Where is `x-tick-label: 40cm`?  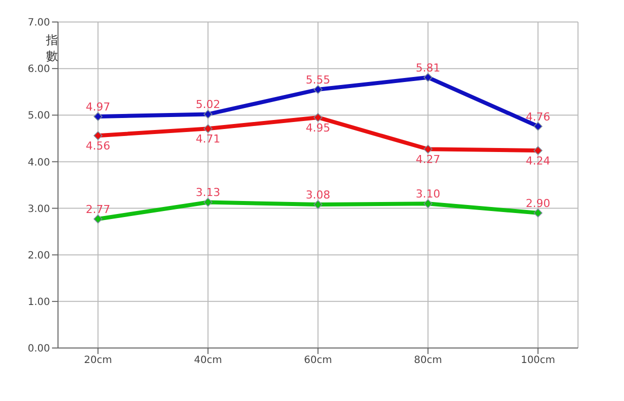
x-tick-label: 40cm is located at coordinates (208, 360).